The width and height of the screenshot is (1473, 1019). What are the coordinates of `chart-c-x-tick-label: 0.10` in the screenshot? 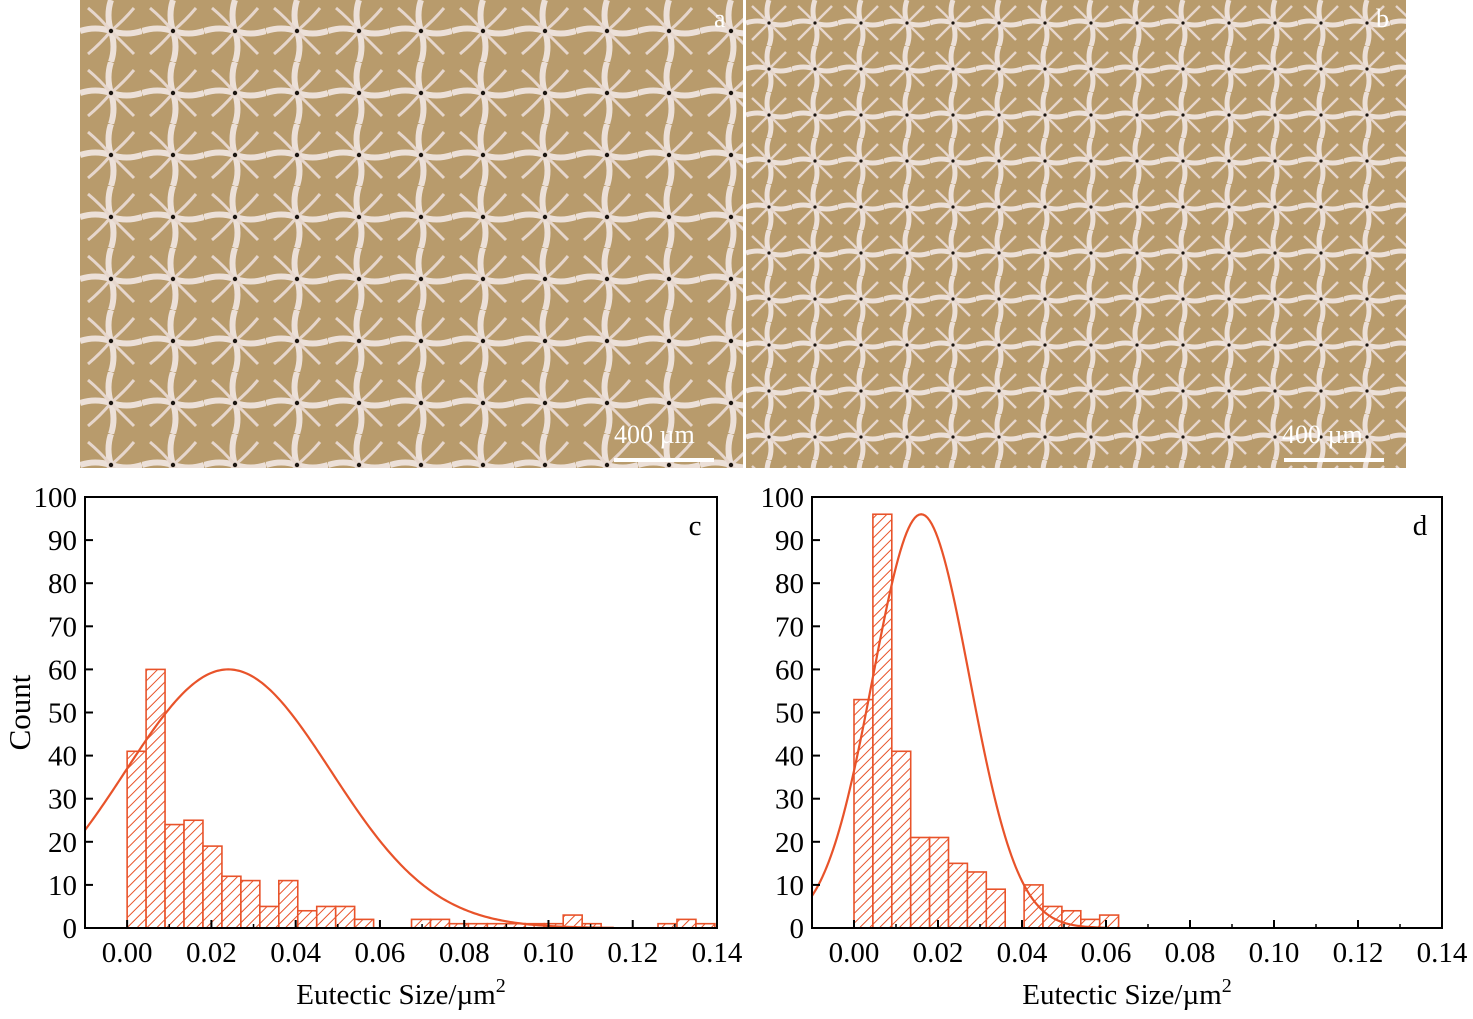 It's located at (548, 953).